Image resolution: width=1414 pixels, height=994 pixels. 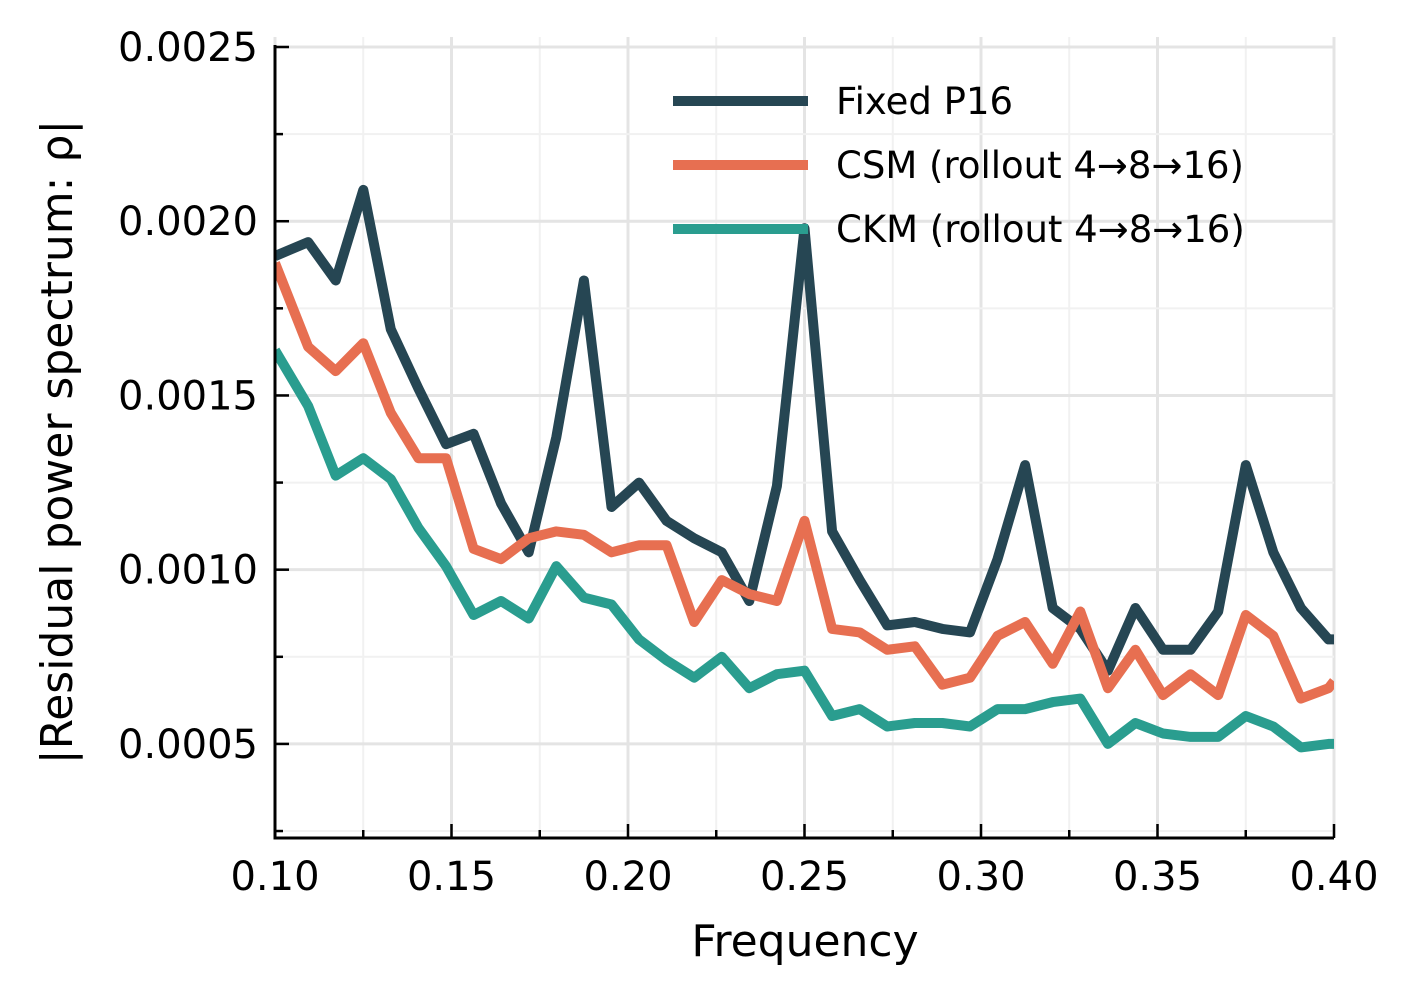 What do you see at coordinates (924, 101) in the screenshot?
I see `legend-label: Fixed P16` at bounding box center [924, 101].